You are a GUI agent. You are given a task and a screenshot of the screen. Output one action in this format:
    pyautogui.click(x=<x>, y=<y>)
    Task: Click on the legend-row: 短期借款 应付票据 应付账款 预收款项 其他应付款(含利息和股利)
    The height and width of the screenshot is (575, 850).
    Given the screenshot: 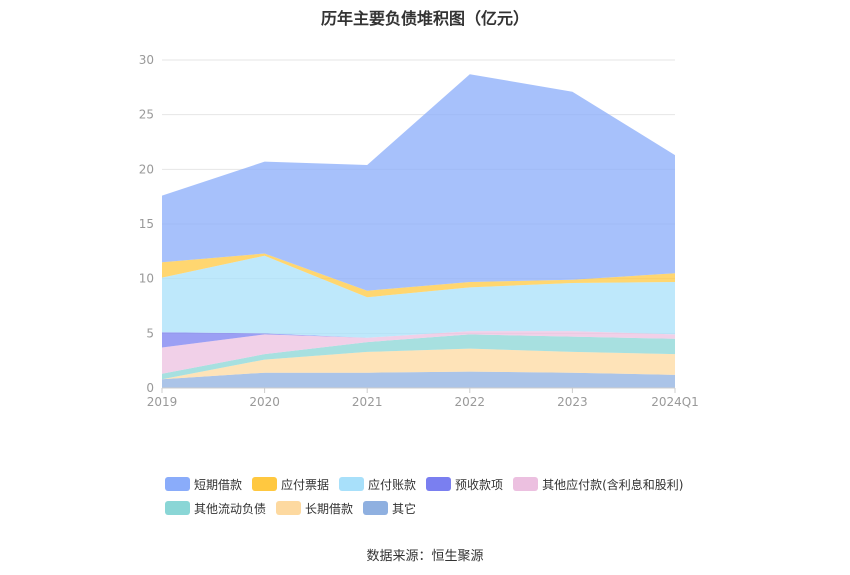 What is the action you would take?
    pyautogui.click(x=445, y=484)
    